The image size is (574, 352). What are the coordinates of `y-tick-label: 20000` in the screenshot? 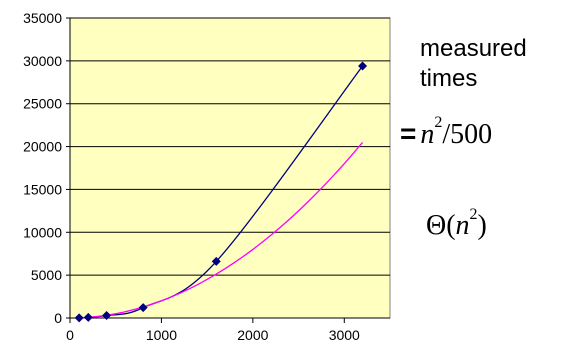 It's located at (42, 147).